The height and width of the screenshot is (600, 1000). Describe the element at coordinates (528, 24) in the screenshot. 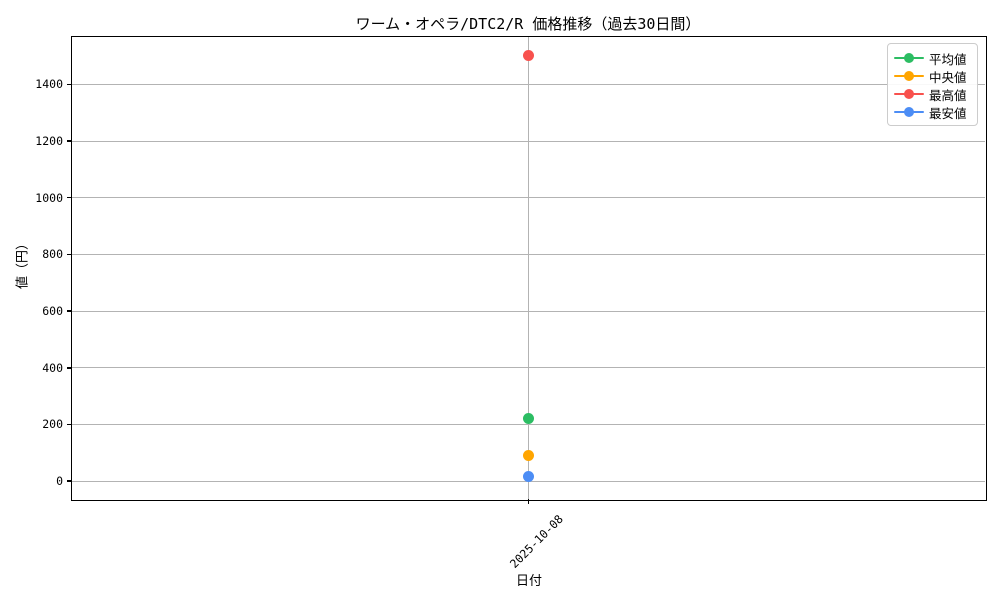

I see `chart-title: ワーム・オペラ/DTC2/R 価格推移（過去30日間）` at that location.